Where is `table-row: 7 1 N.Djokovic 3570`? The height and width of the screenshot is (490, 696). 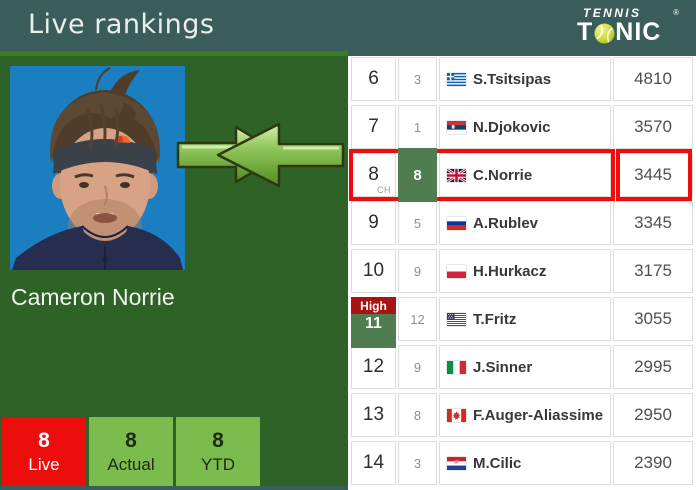
table-row: 7 1 N.Djokovic 3570 is located at coordinates (522, 127).